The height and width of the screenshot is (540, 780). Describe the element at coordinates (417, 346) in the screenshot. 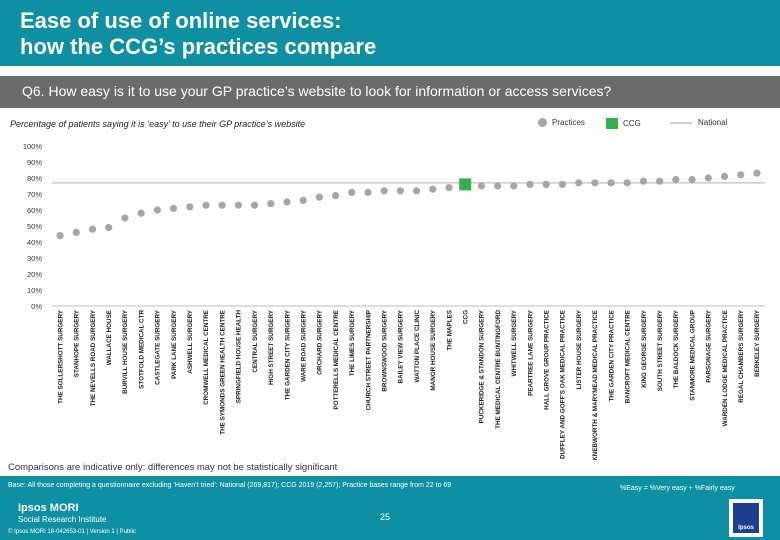

I see `category-label: WATTON PLACE CLINIC` at that location.